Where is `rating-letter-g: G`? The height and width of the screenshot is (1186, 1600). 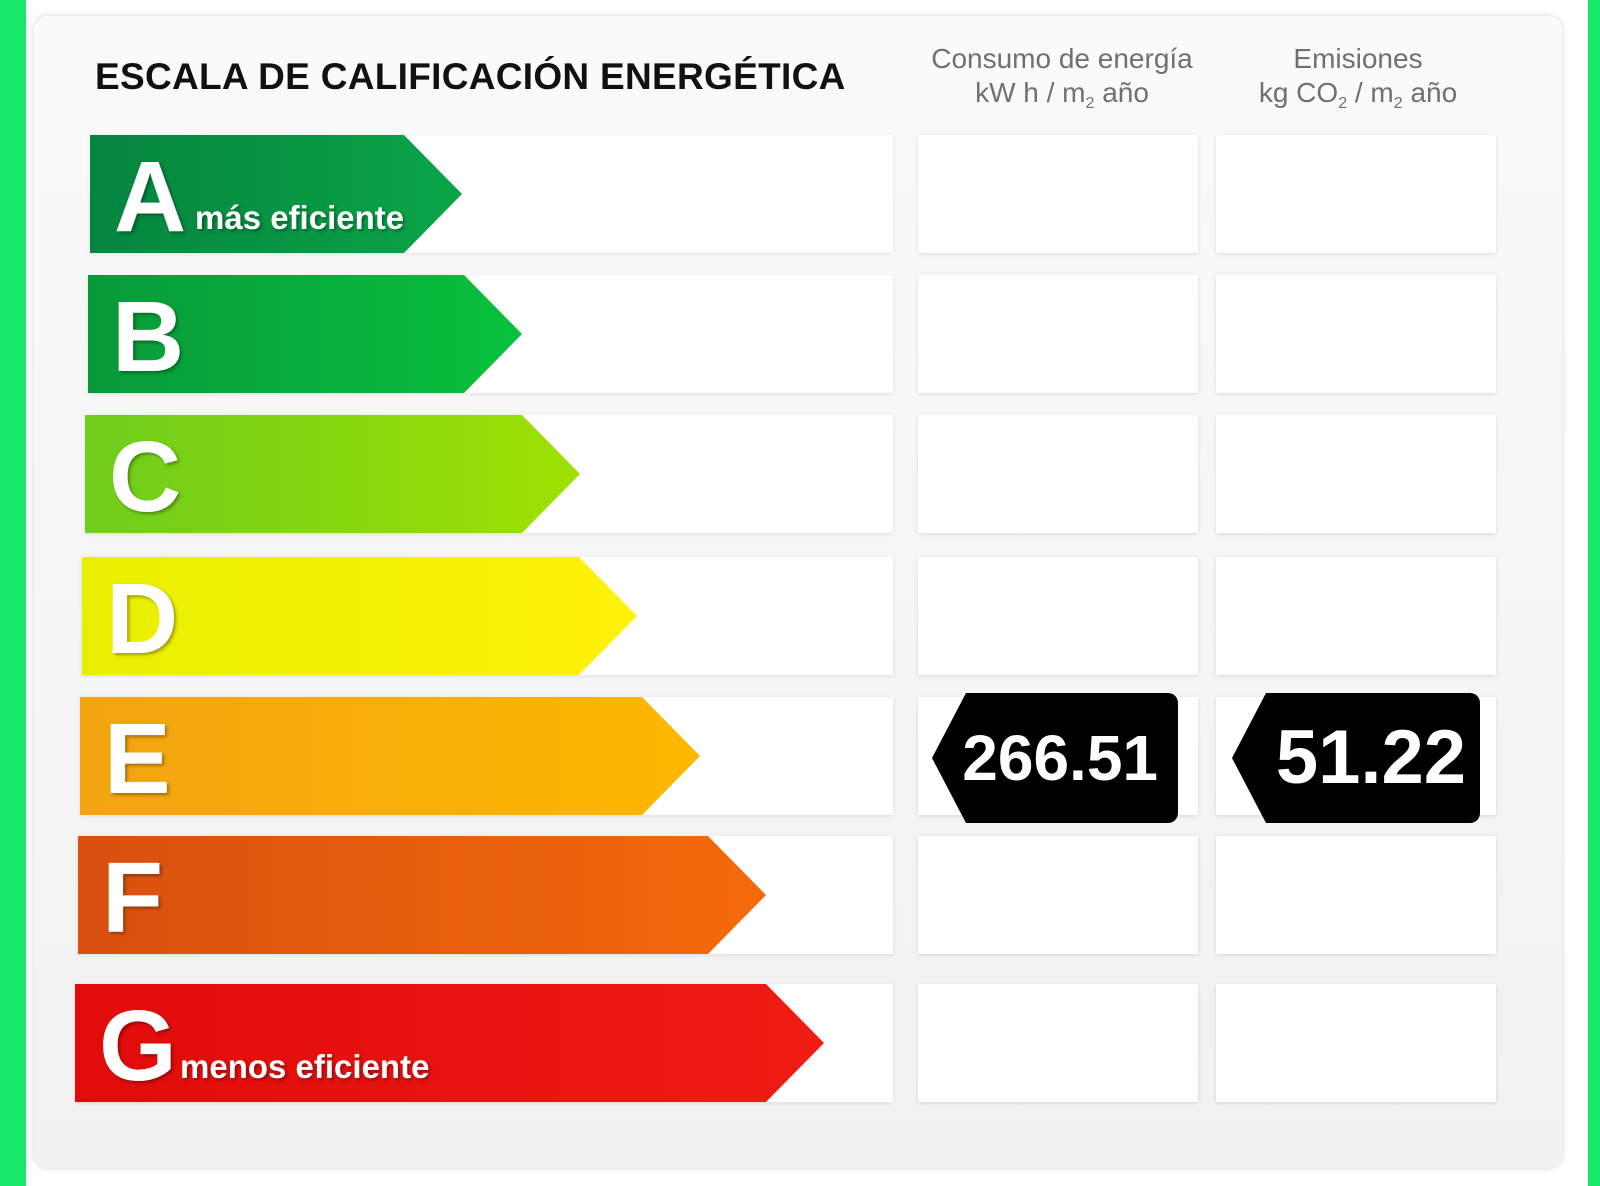
rating-letter-g: G is located at coordinates (138, 1046).